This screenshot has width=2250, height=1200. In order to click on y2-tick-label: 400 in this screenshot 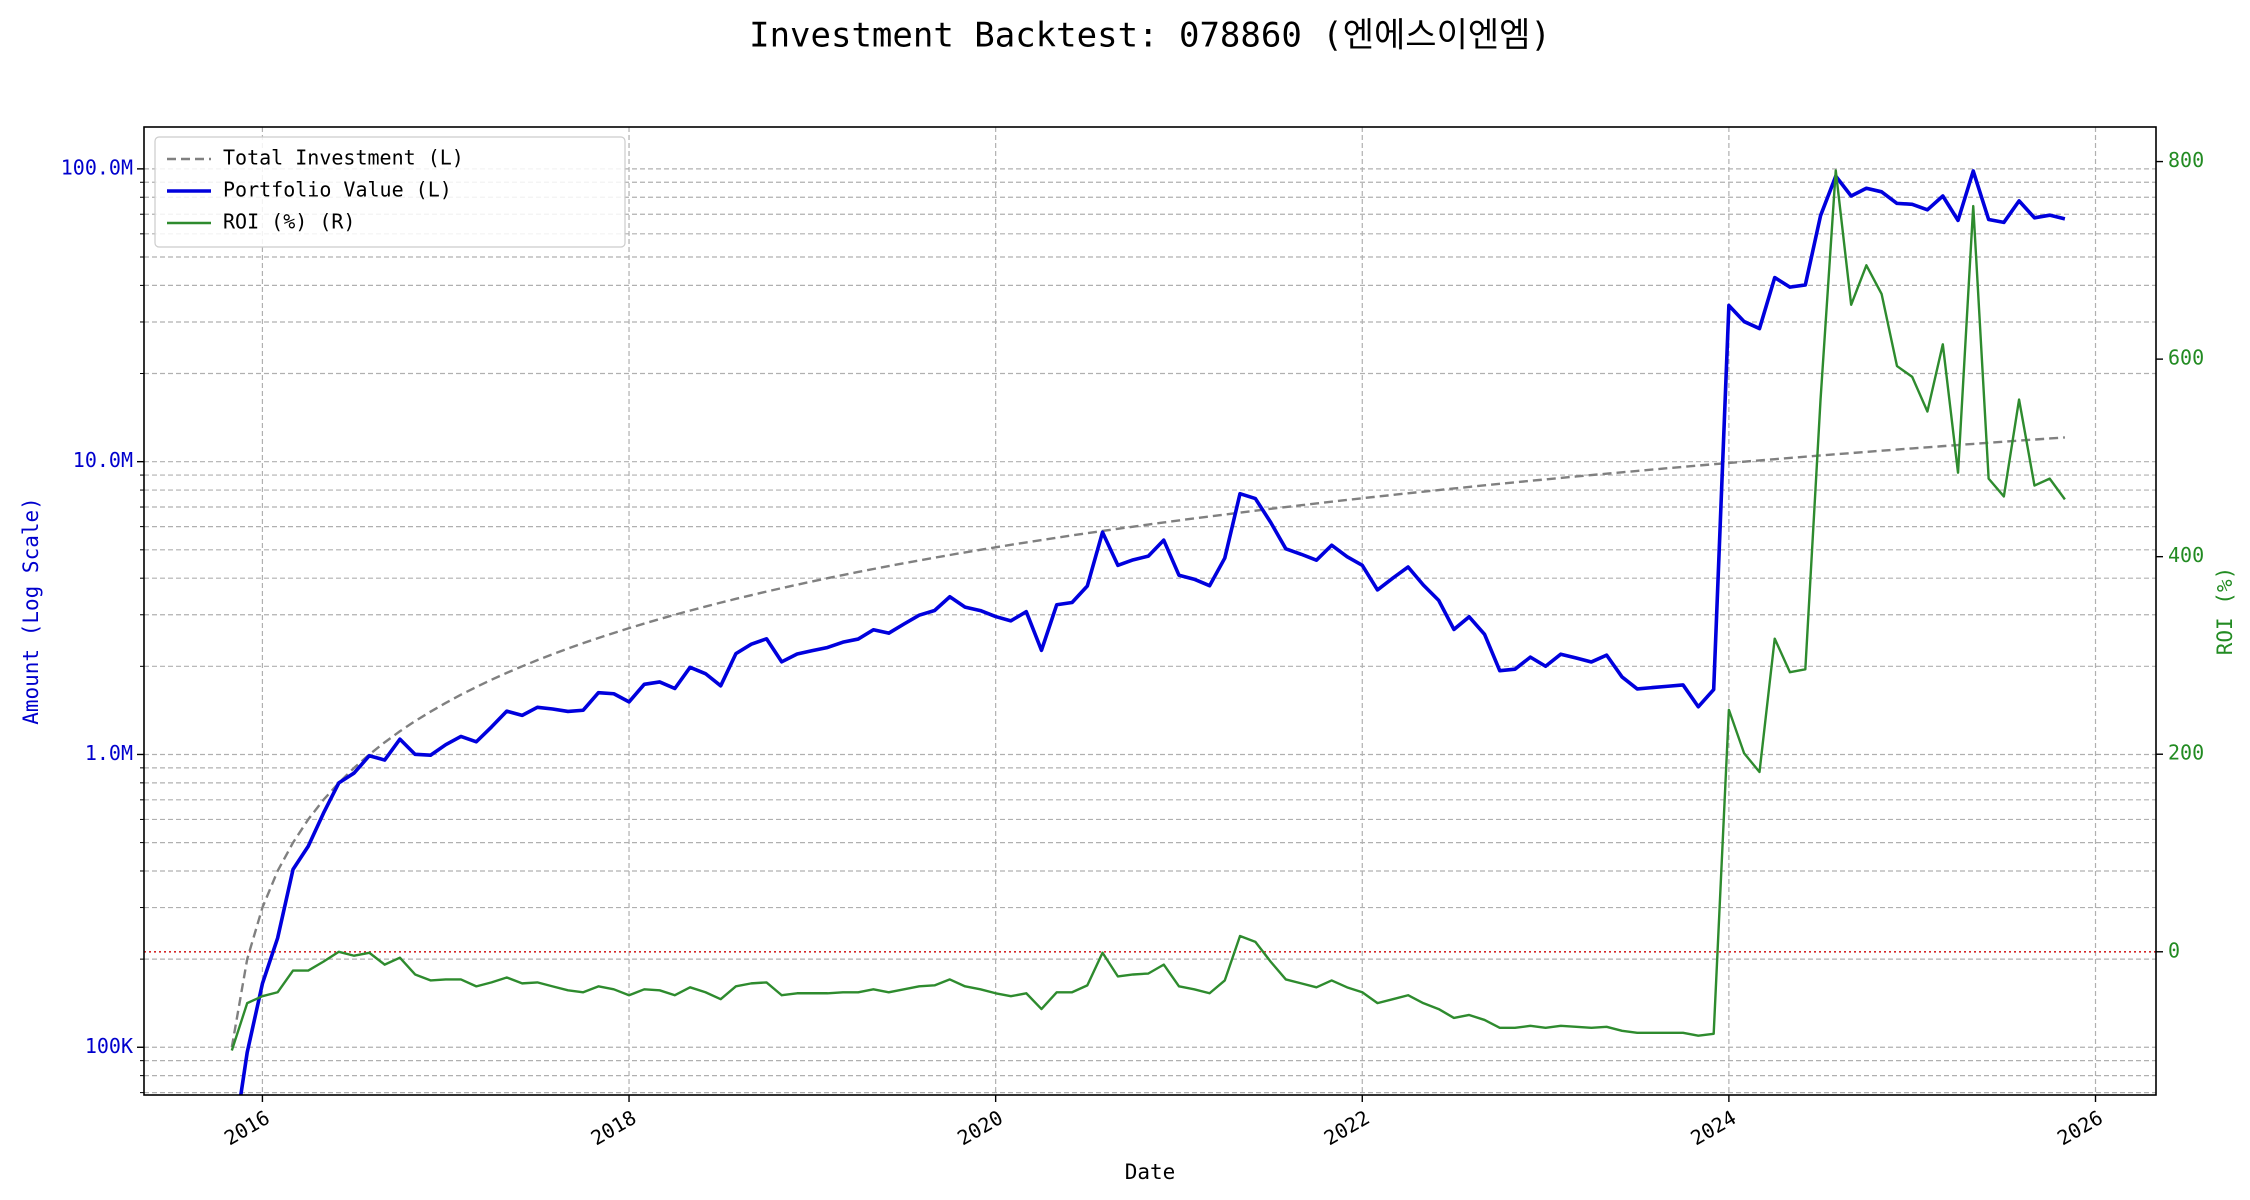, I will do `click(2186, 555)`.